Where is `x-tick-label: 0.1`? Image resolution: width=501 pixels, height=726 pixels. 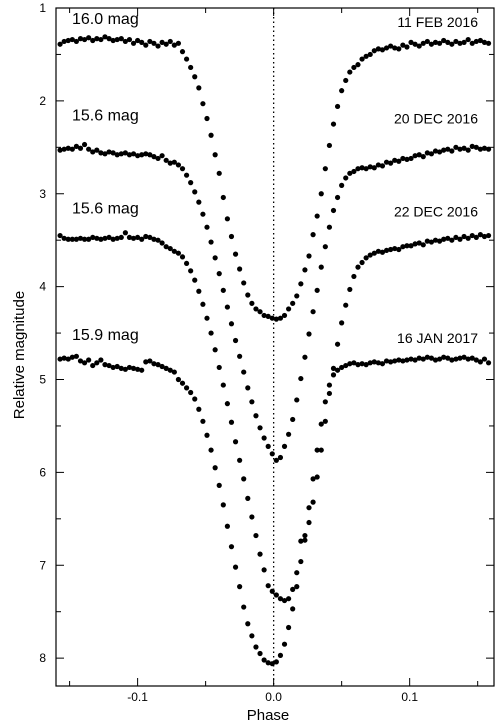
x-tick-label: 0.1 is located at coordinates (409, 697).